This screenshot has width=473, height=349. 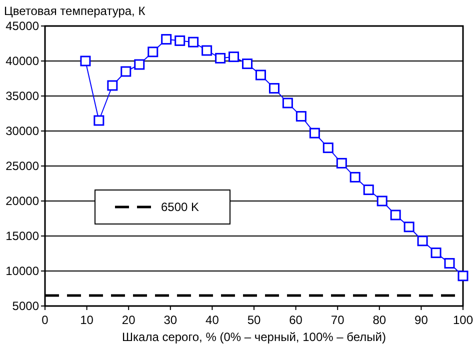 What do you see at coordinates (180, 207) in the screenshot?
I see `legend-label: 6500 K` at bounding box center [180, 207].